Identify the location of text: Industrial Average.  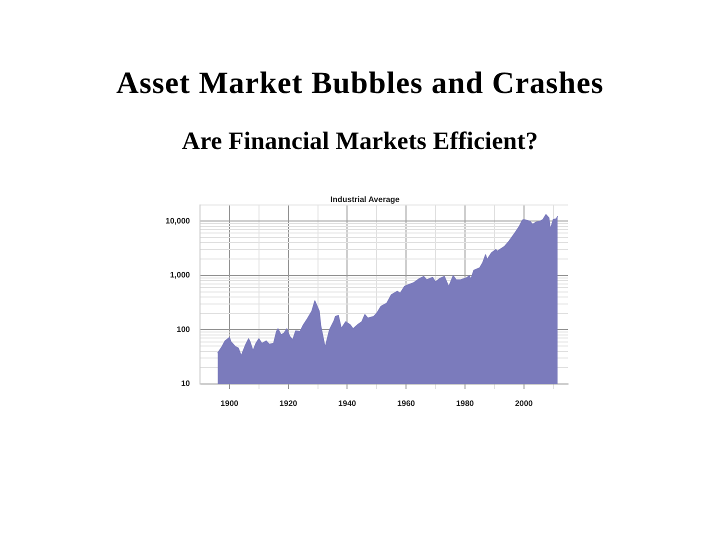
(365, 200).